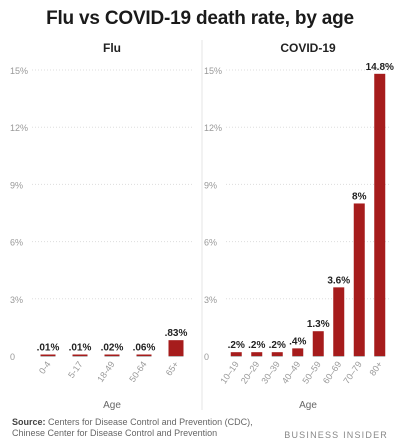 This screenshot has width=400, height=448. Describe the element at coordinates (380, 67) in the screenshot. I see `bar-value-label: 14.8%` at that location.